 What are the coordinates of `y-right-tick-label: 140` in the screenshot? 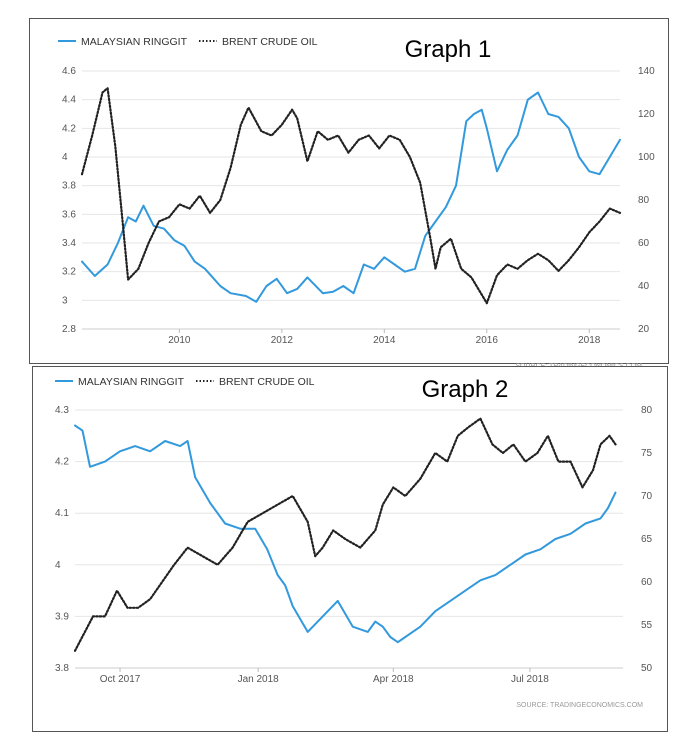 It's located at (646, 71).